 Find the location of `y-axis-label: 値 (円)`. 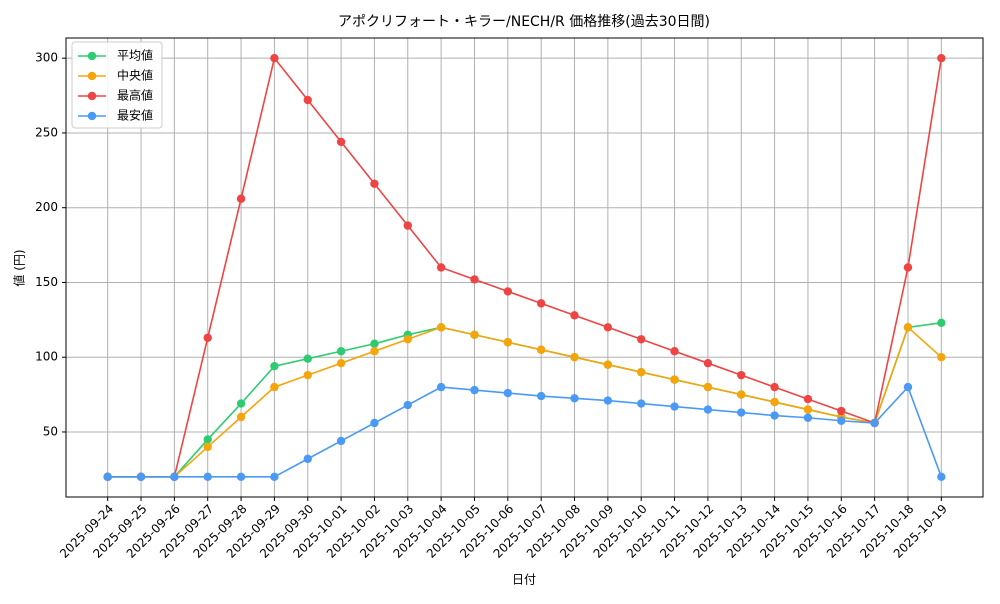

y-axis-label: 値 (円) is located at coordinates (19, 267).